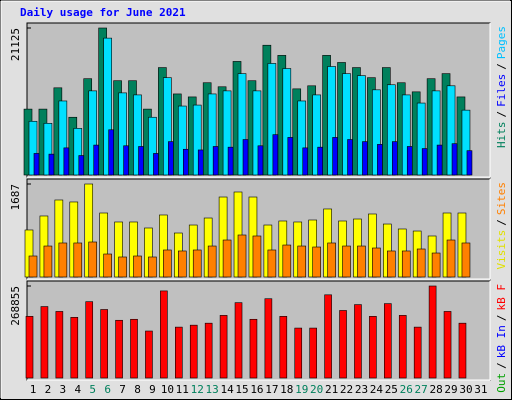 This screenshot has width=512, height=404. I want to click on x-tick-label: 16, so click(256, 389).